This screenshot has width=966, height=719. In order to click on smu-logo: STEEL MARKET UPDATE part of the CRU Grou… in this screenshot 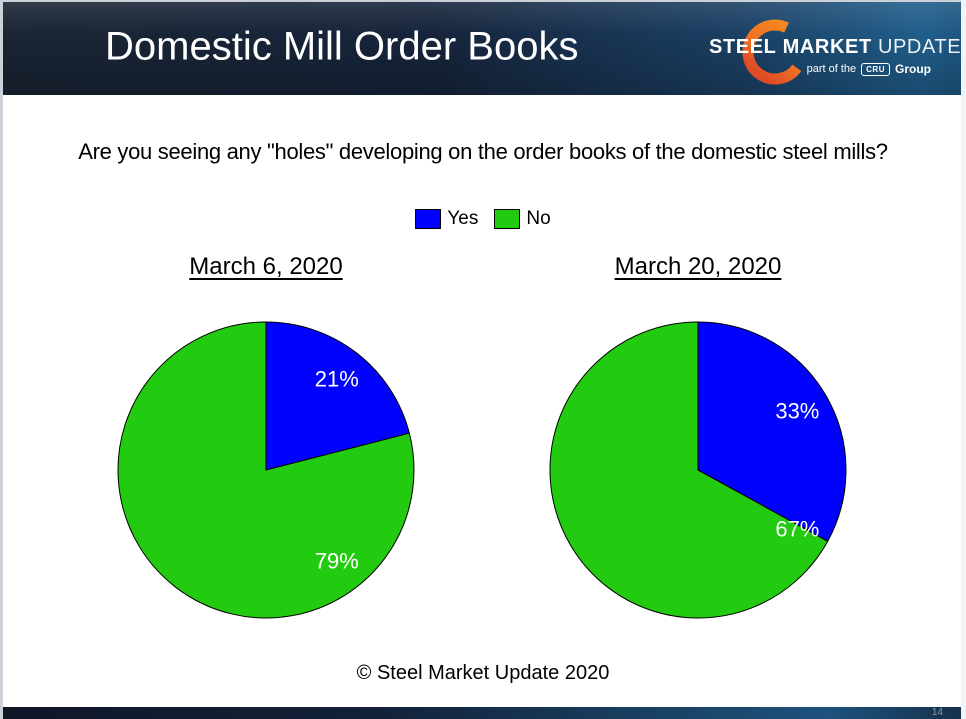, I will do `click(823, 50)`.